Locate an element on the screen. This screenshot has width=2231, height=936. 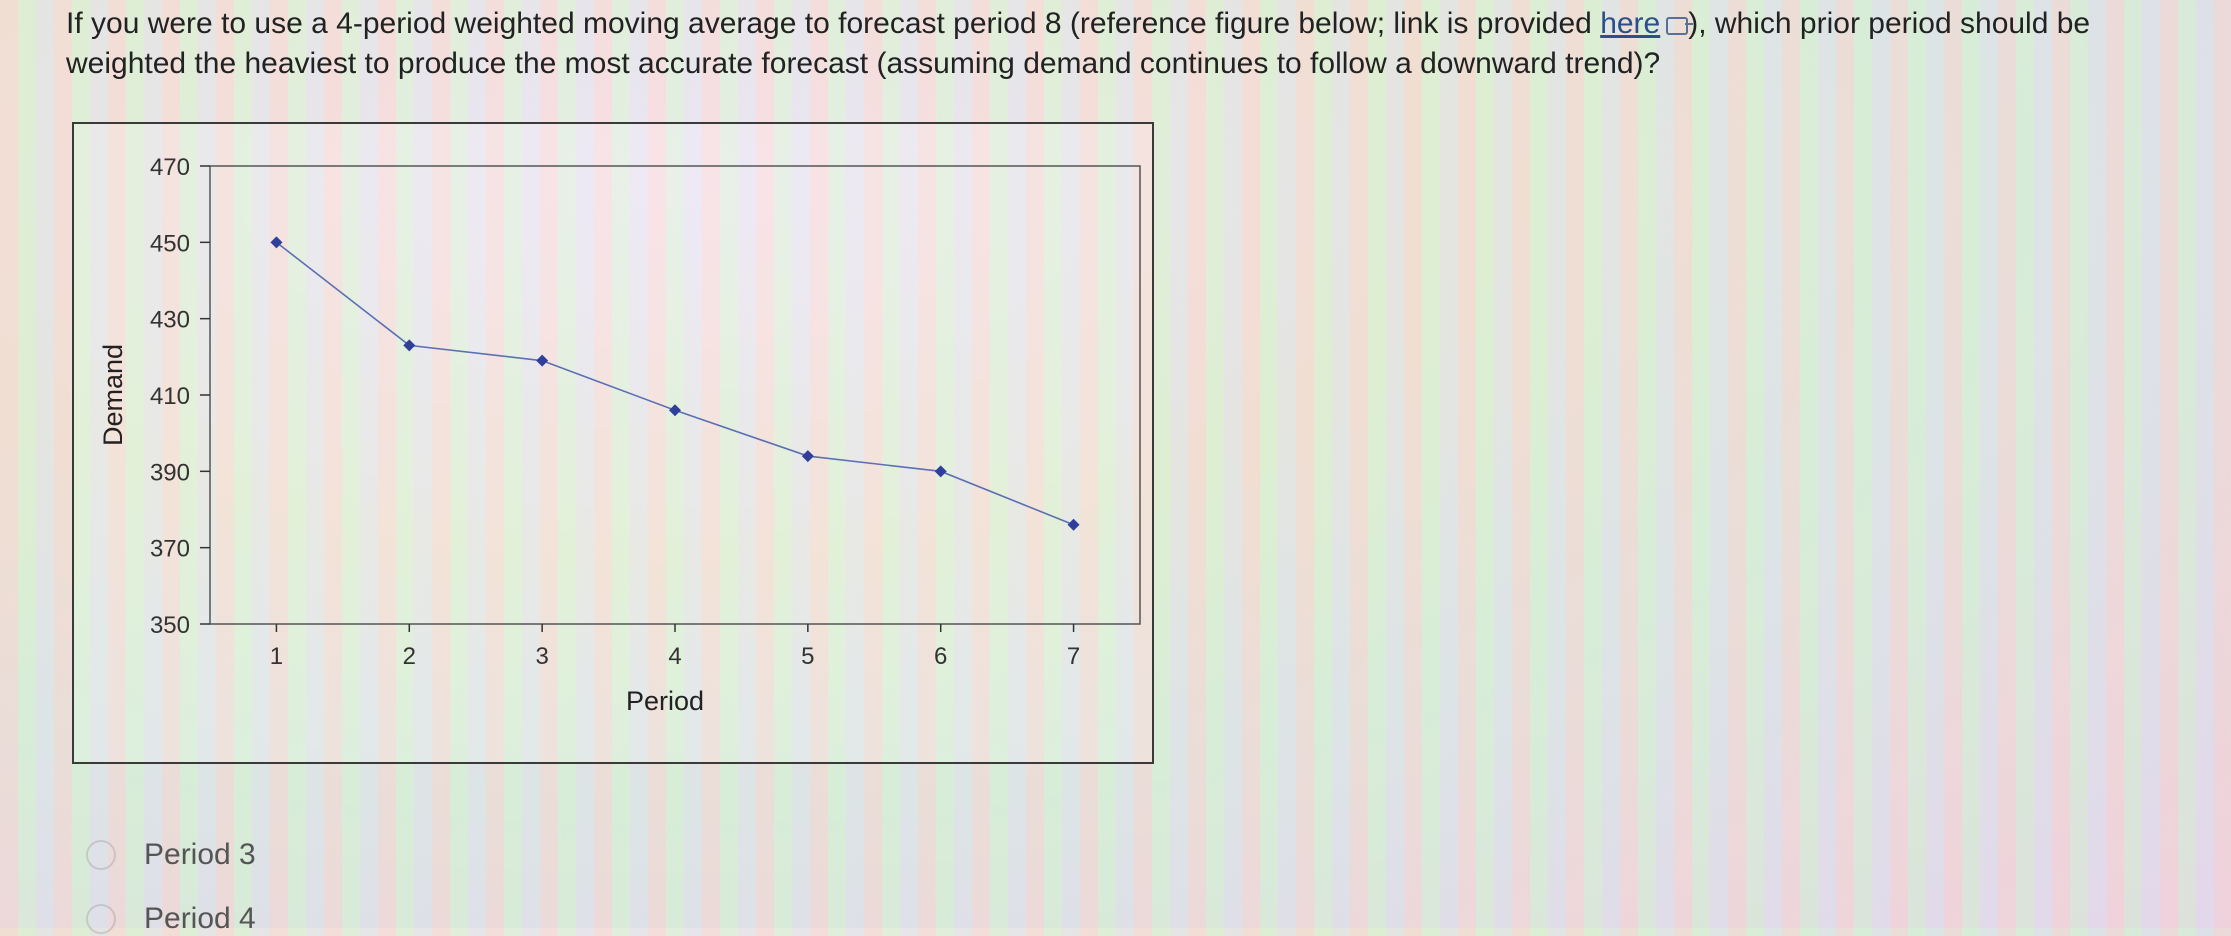
x-tick-label: 5 is located at coordinates (807, 656).